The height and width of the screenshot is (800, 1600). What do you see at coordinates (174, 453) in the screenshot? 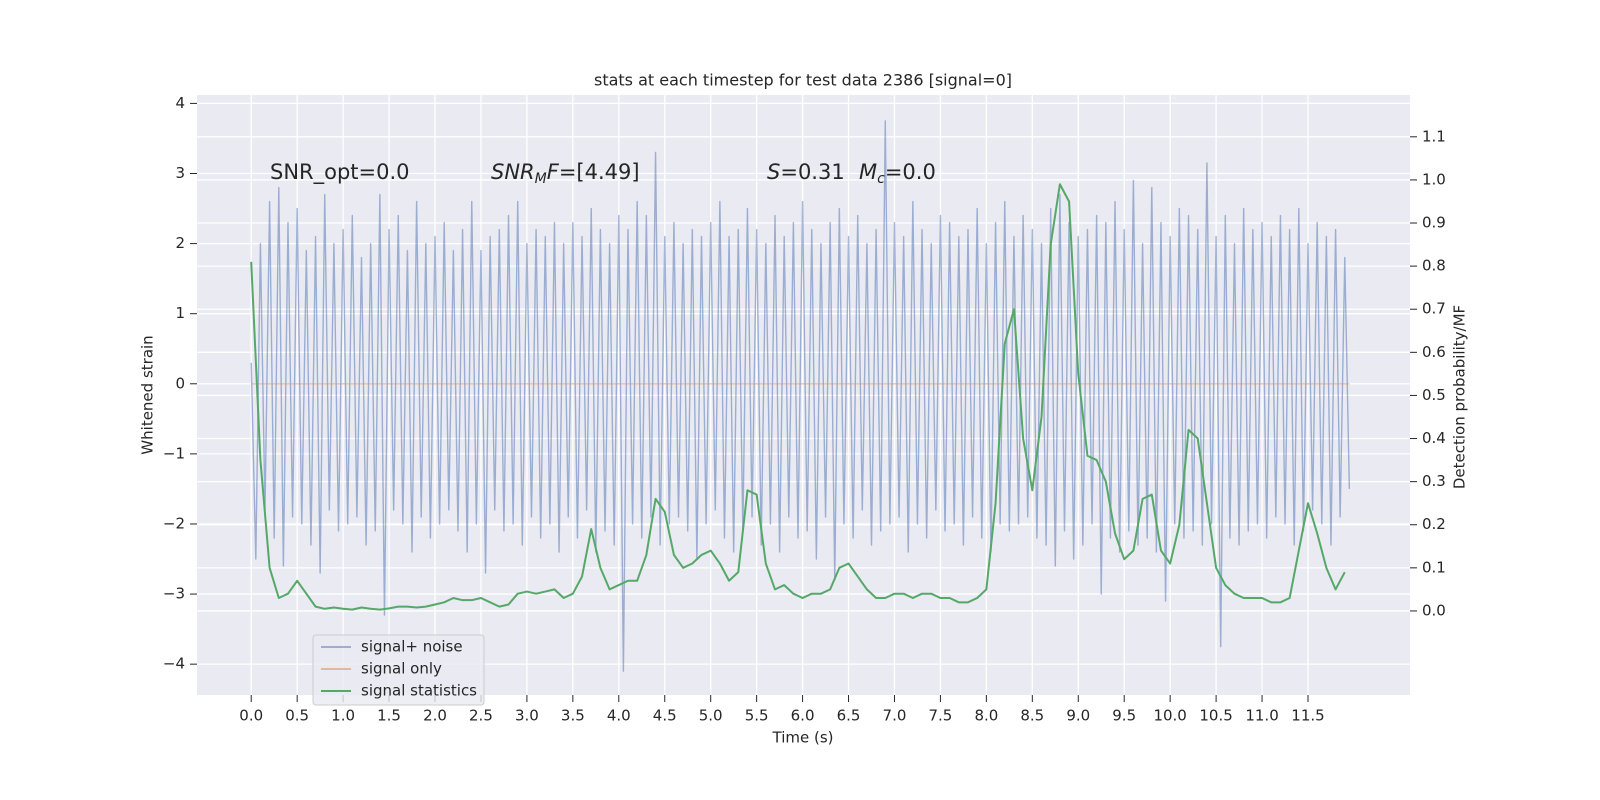
I see `y-tick-label: −1` at bounding box center [174, 453].